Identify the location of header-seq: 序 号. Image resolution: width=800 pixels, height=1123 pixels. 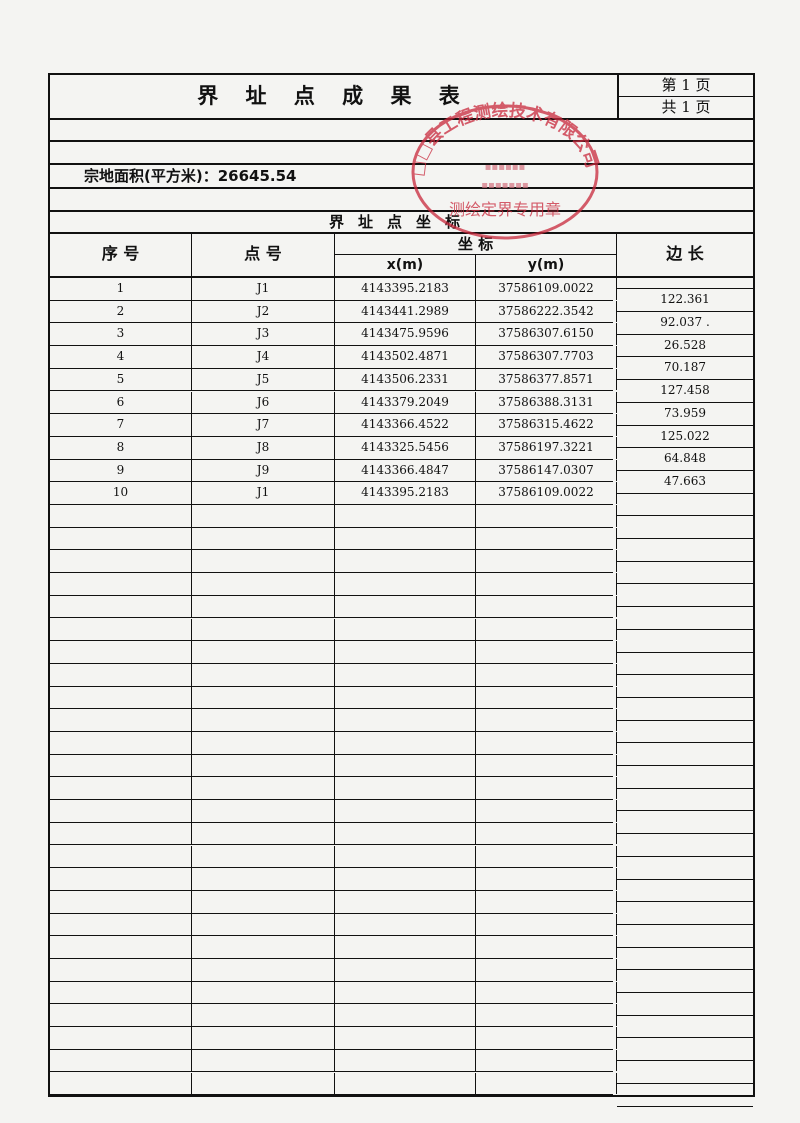
(121, 255).